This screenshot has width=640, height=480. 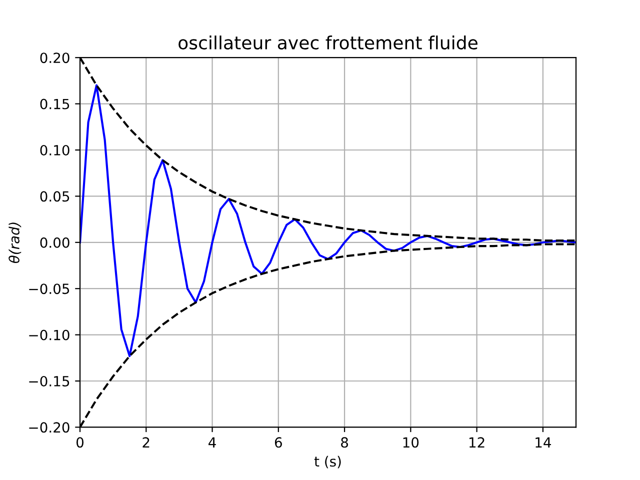 I want to click on x-axis-title: t (s), so click(x=327, y=462).